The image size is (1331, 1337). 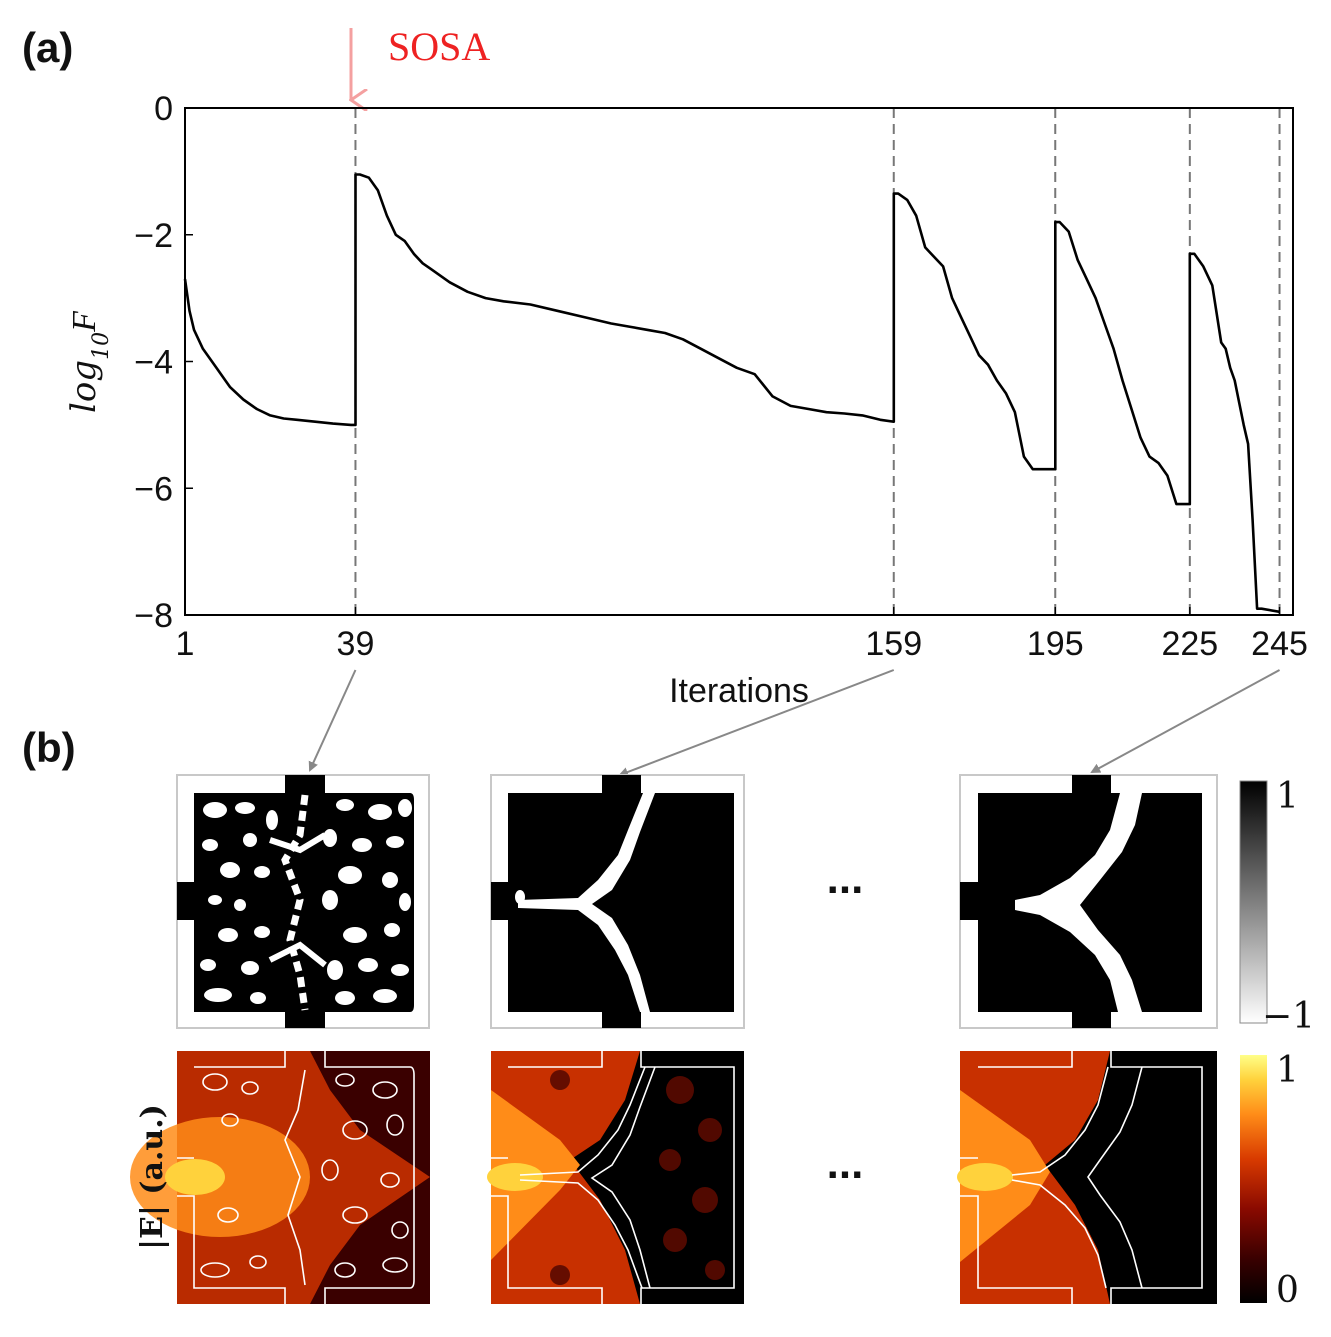 I want to click on x-tick-label: 1, so click(x=185, y=644).